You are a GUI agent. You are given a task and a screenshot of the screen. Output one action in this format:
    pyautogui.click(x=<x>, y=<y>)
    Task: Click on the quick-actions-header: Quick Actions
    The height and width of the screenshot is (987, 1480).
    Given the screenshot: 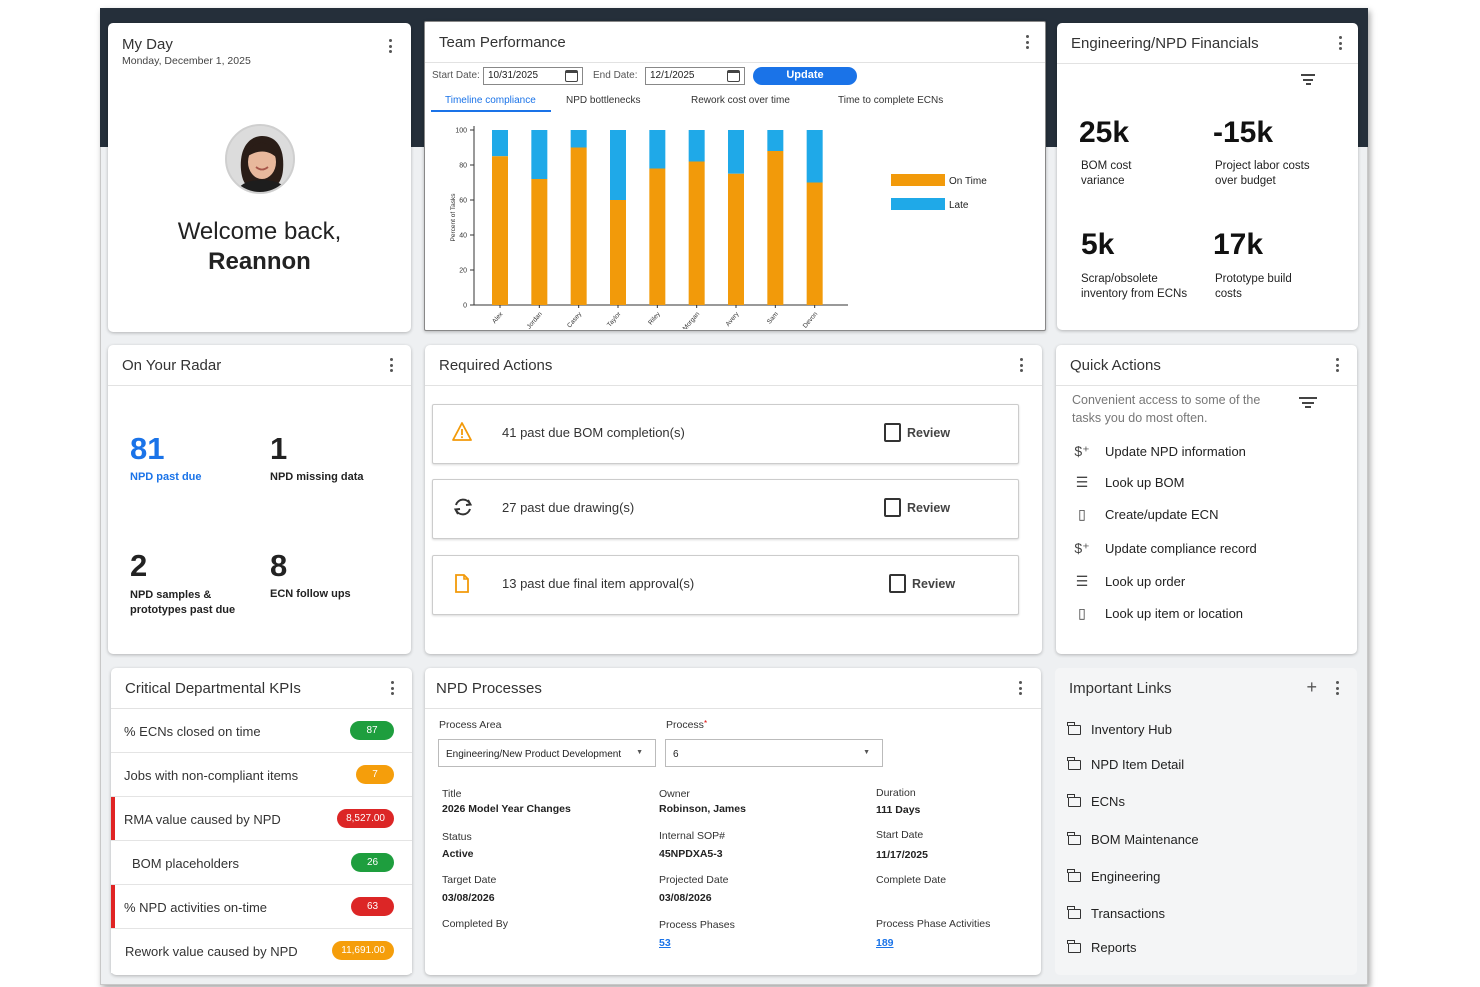 What is the action you would take?
    pyautogui.click(x=1206, y=365)
    